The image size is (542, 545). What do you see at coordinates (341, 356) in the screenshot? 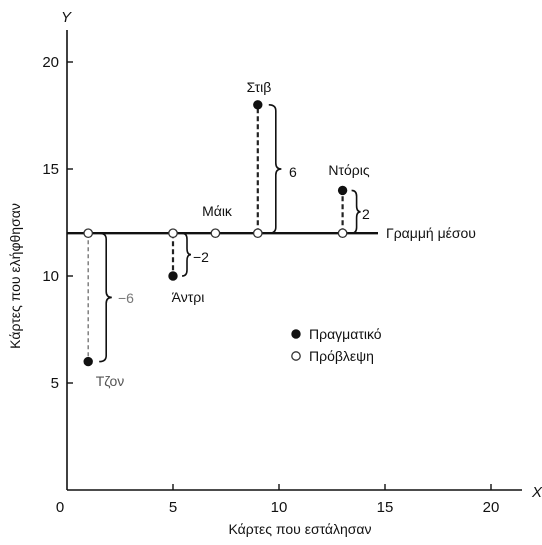
I see `legend-label-predicted: Πρόβλεψη` at bounding box center [341, 356].